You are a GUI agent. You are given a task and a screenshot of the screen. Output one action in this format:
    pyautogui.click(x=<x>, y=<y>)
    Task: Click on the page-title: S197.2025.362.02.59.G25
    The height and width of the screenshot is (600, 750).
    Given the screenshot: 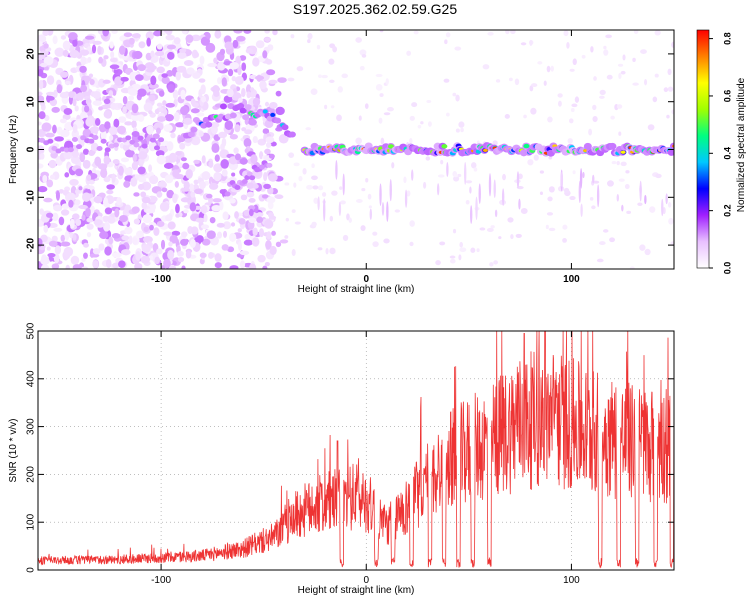 What is the action you would take?
    pyautogui.click(x=375, y=9)
    